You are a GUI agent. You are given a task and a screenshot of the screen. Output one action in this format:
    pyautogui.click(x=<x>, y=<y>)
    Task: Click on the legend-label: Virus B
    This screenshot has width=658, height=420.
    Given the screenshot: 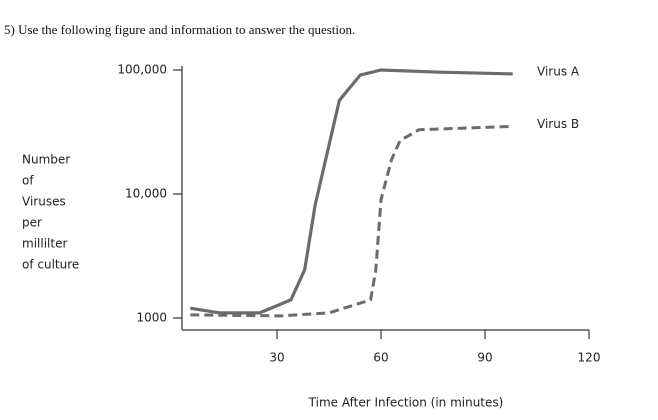 What is the action you would take?
    pyautogui.click(x=558, y=124)
    